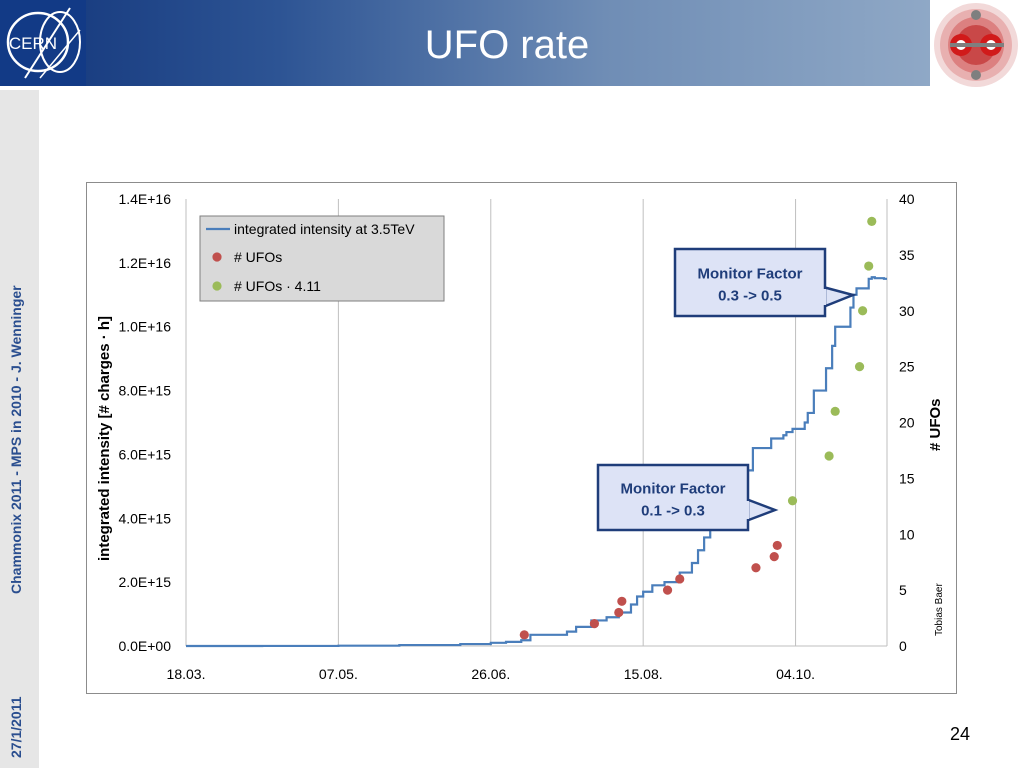  I want to click on cern-logo-text: CERN, so click(33, 43).